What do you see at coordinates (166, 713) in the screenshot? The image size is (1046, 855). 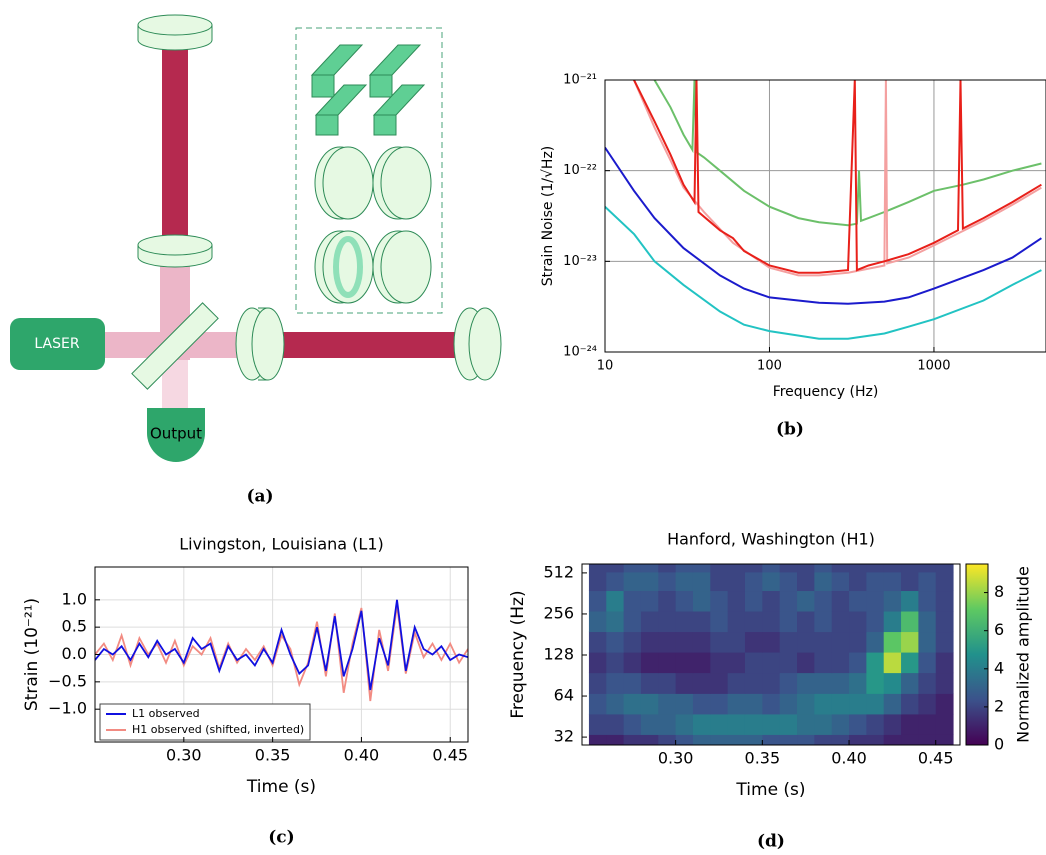 I see `legend-label: L1 observed` at bounding box center [166, 713].